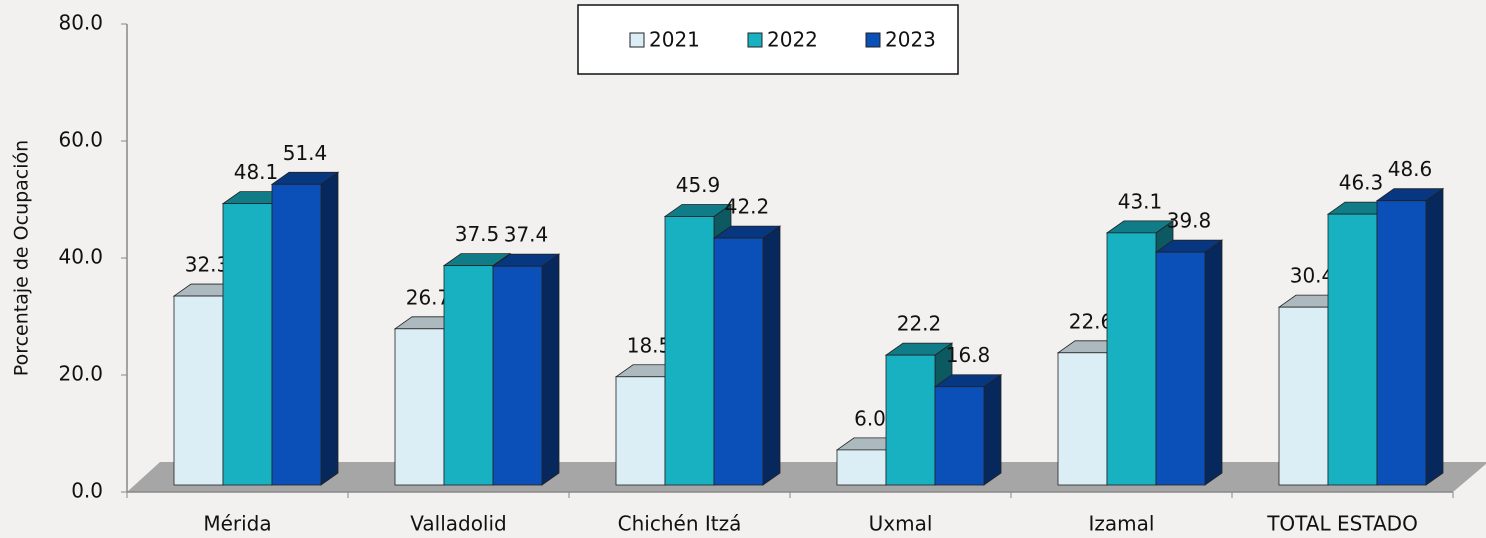 The height and width of the screenshot is (538, 1486). I want to click on legend-label: 2023, so click(910, 40).